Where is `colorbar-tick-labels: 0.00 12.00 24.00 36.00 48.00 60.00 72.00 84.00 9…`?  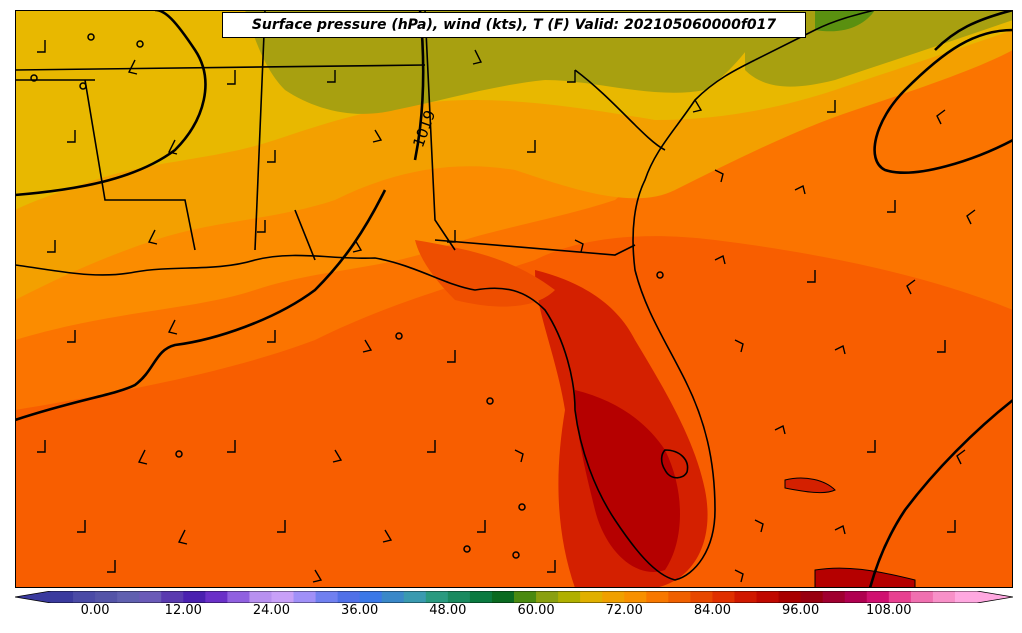 colorbar-tick-labels: 0.00 12.00 24.00 36.00 48.00 60.00 72.00 84.00 9… is located at coordinates (511, 614).